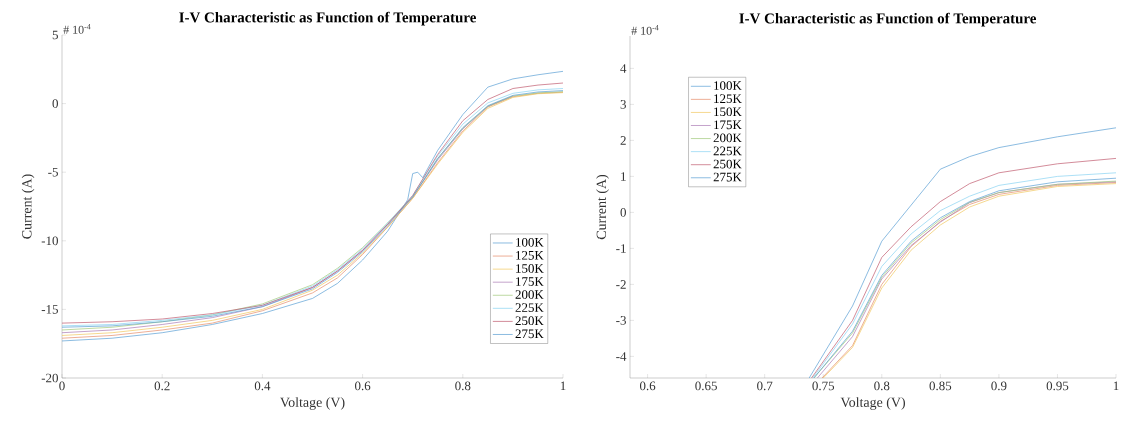 This screenshot has height=431, width=1128. I want to click on y-tick-label: -20, so click(49, 378).